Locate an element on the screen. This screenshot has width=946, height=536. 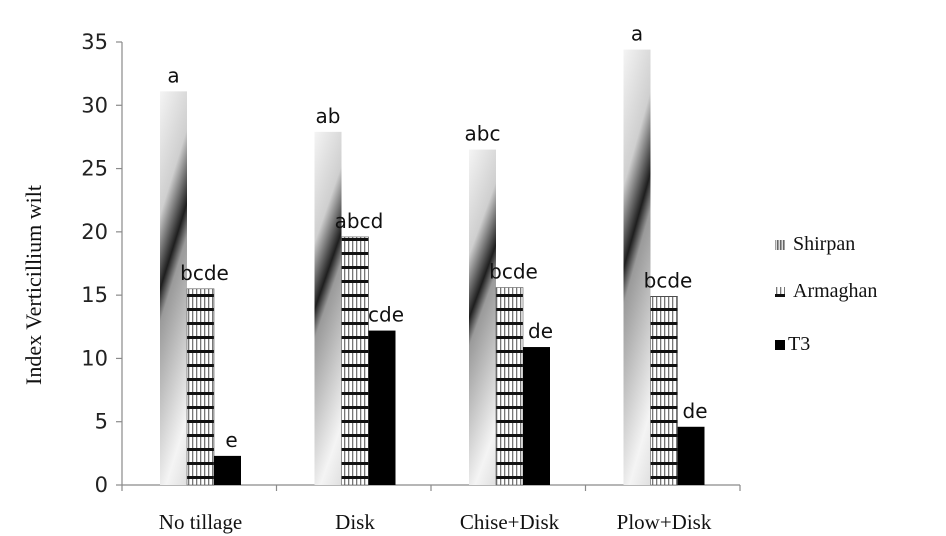
y-axis-label: Index Verticillium wilt is located at coordinates (33, 285).